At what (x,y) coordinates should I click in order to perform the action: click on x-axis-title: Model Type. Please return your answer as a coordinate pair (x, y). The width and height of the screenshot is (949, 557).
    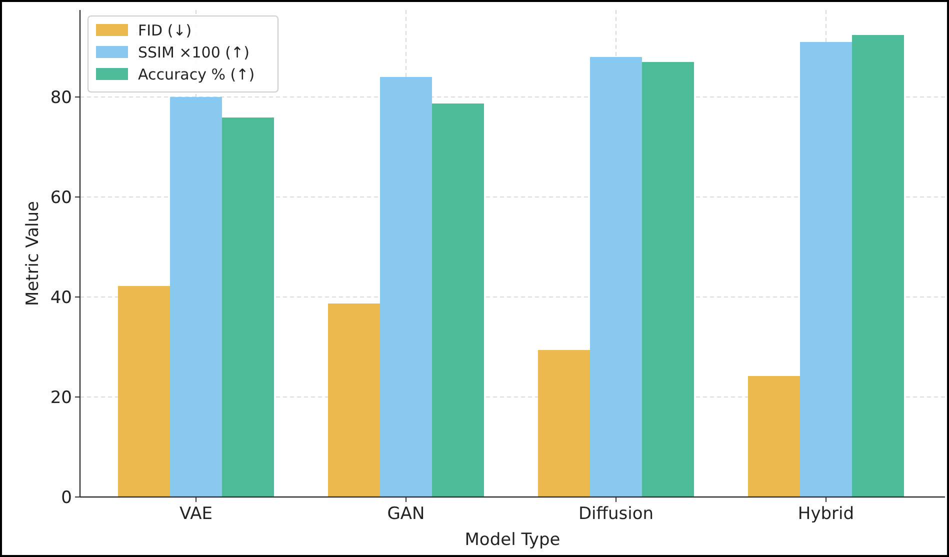
    Looking at the image, I should click on (512, 540).